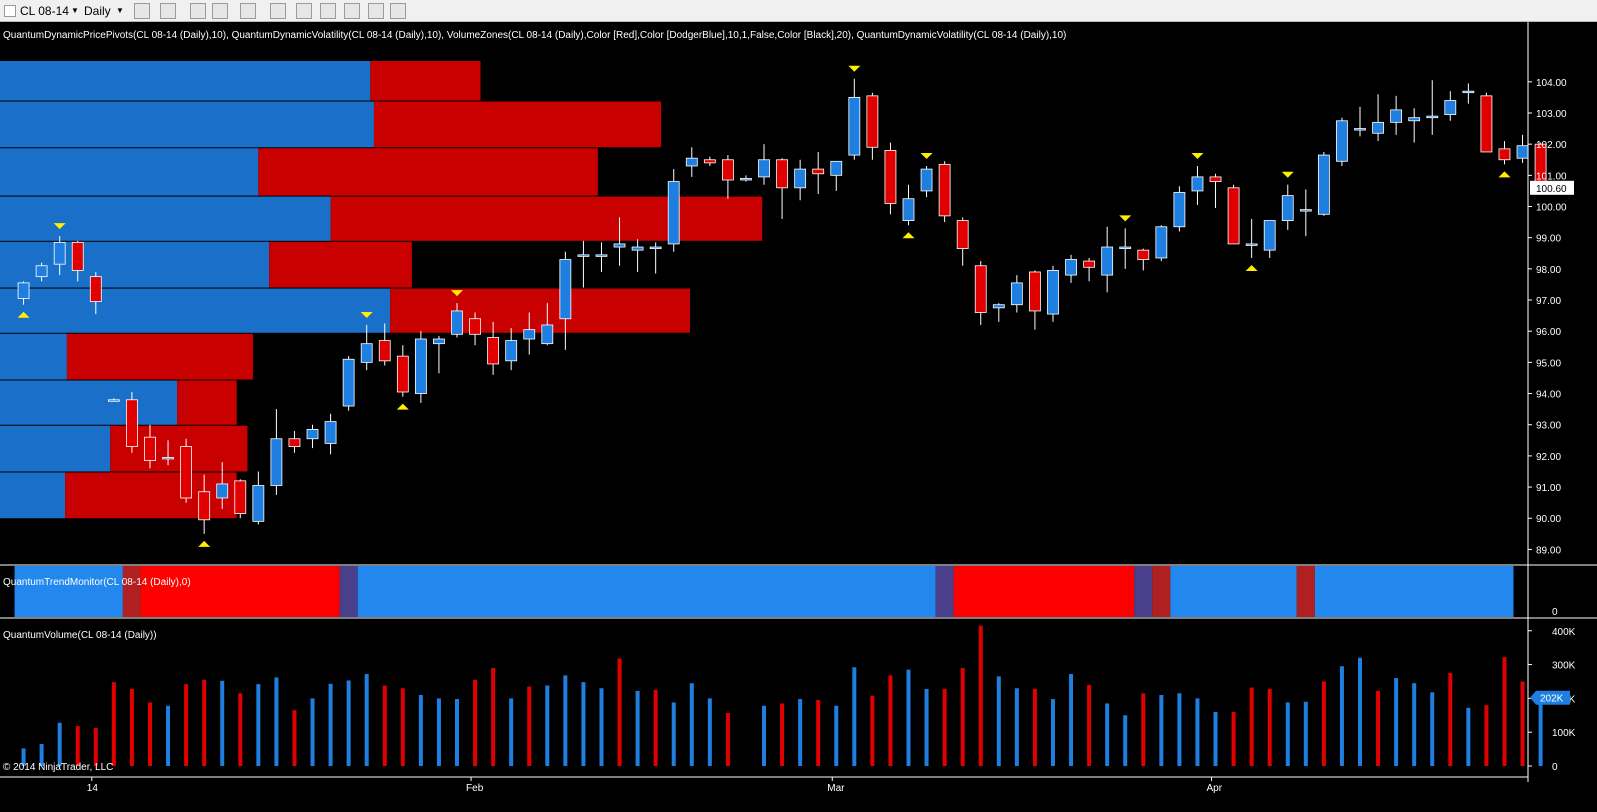 The width and height of the screenshot is (1597, 812). Describe the element at coordinates (352, 11) in the screenshot. I see `chart-properties-icon` at that location.